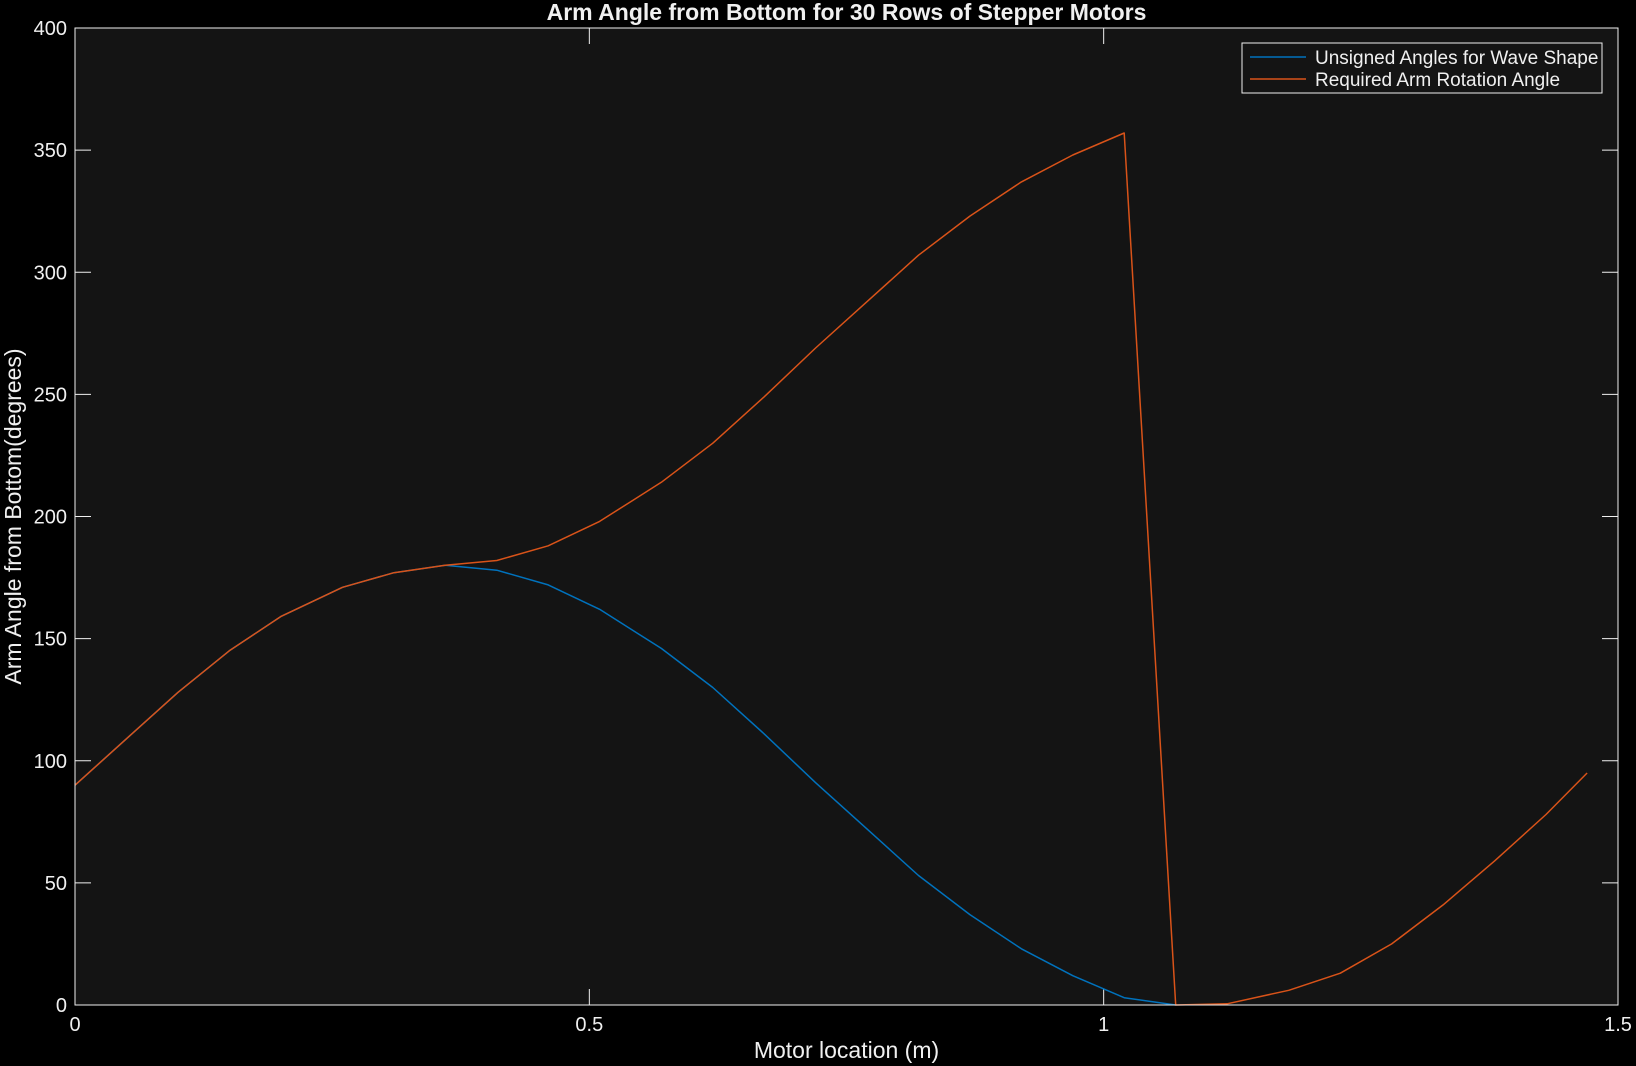  Describe the element at coordinates (50, 640) in the screenshot. I see `y-tick-label: 150` at that location.